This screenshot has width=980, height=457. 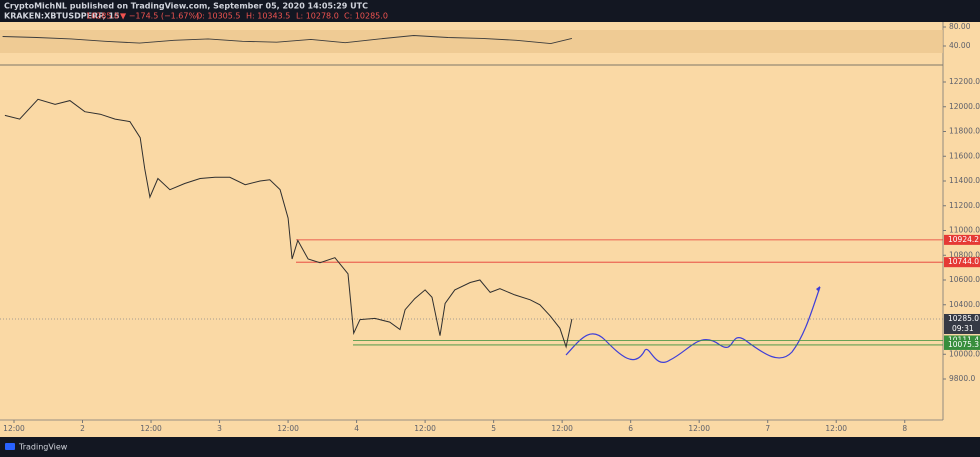 I want to click on low: L: 10278.0, so click(x=317, y=16).